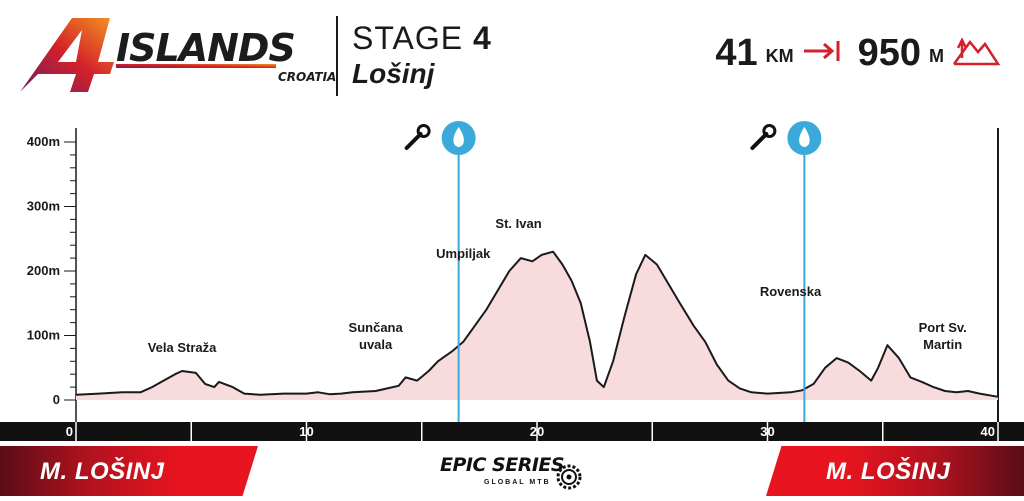  I want to click on place-label: uvala, so click(376, 344).